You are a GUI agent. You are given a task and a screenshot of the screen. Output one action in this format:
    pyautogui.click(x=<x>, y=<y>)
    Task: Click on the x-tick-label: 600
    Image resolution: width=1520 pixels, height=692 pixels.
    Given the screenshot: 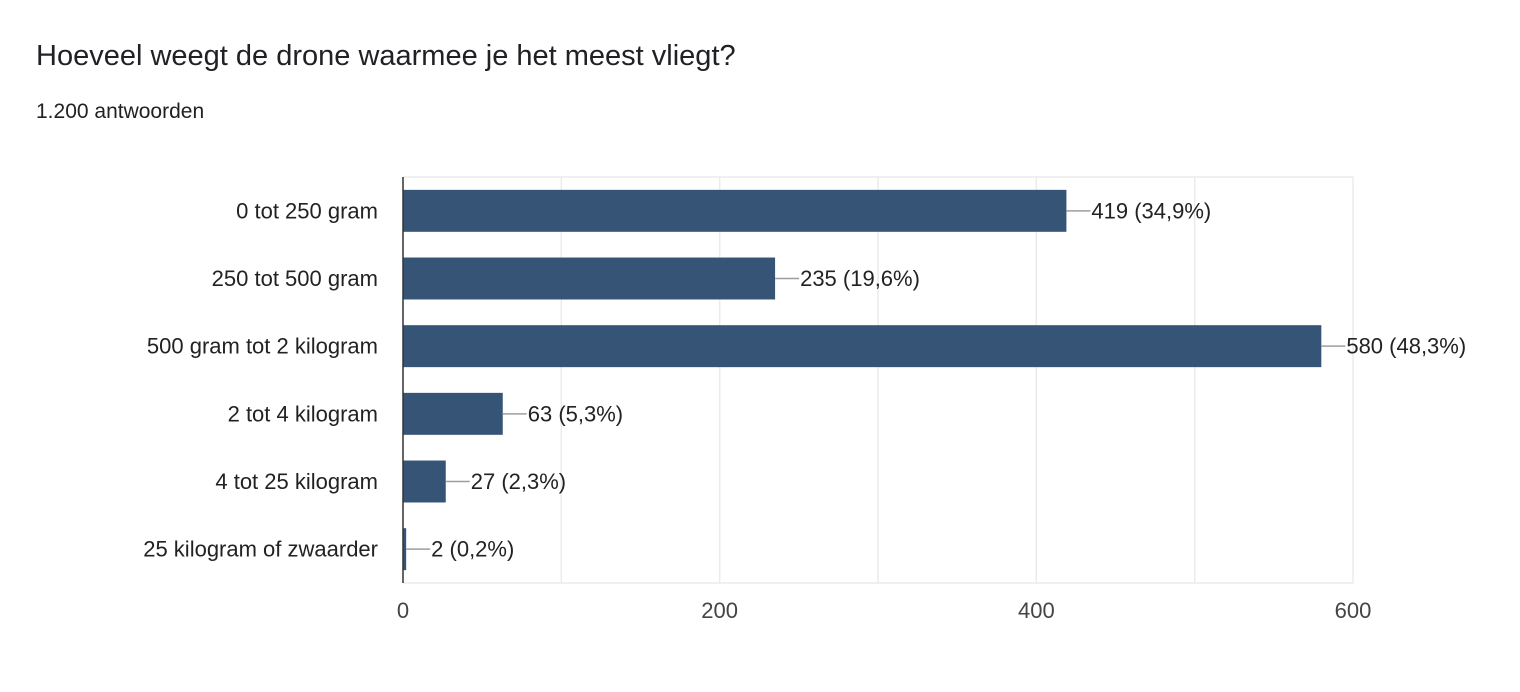 What is the action you would take?
    pyautogui.click(x=1353, y=610)
    